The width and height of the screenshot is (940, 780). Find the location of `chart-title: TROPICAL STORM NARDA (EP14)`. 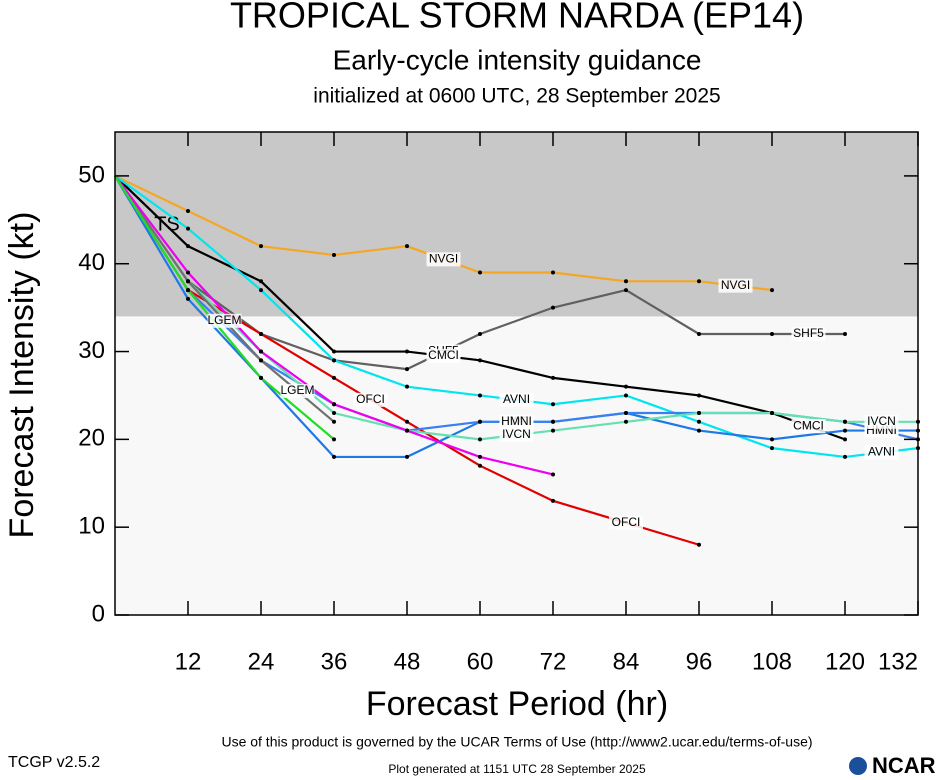

chart-title: TROPICAL STORM NARDA (EP14) is located at coordinates (517, 18).